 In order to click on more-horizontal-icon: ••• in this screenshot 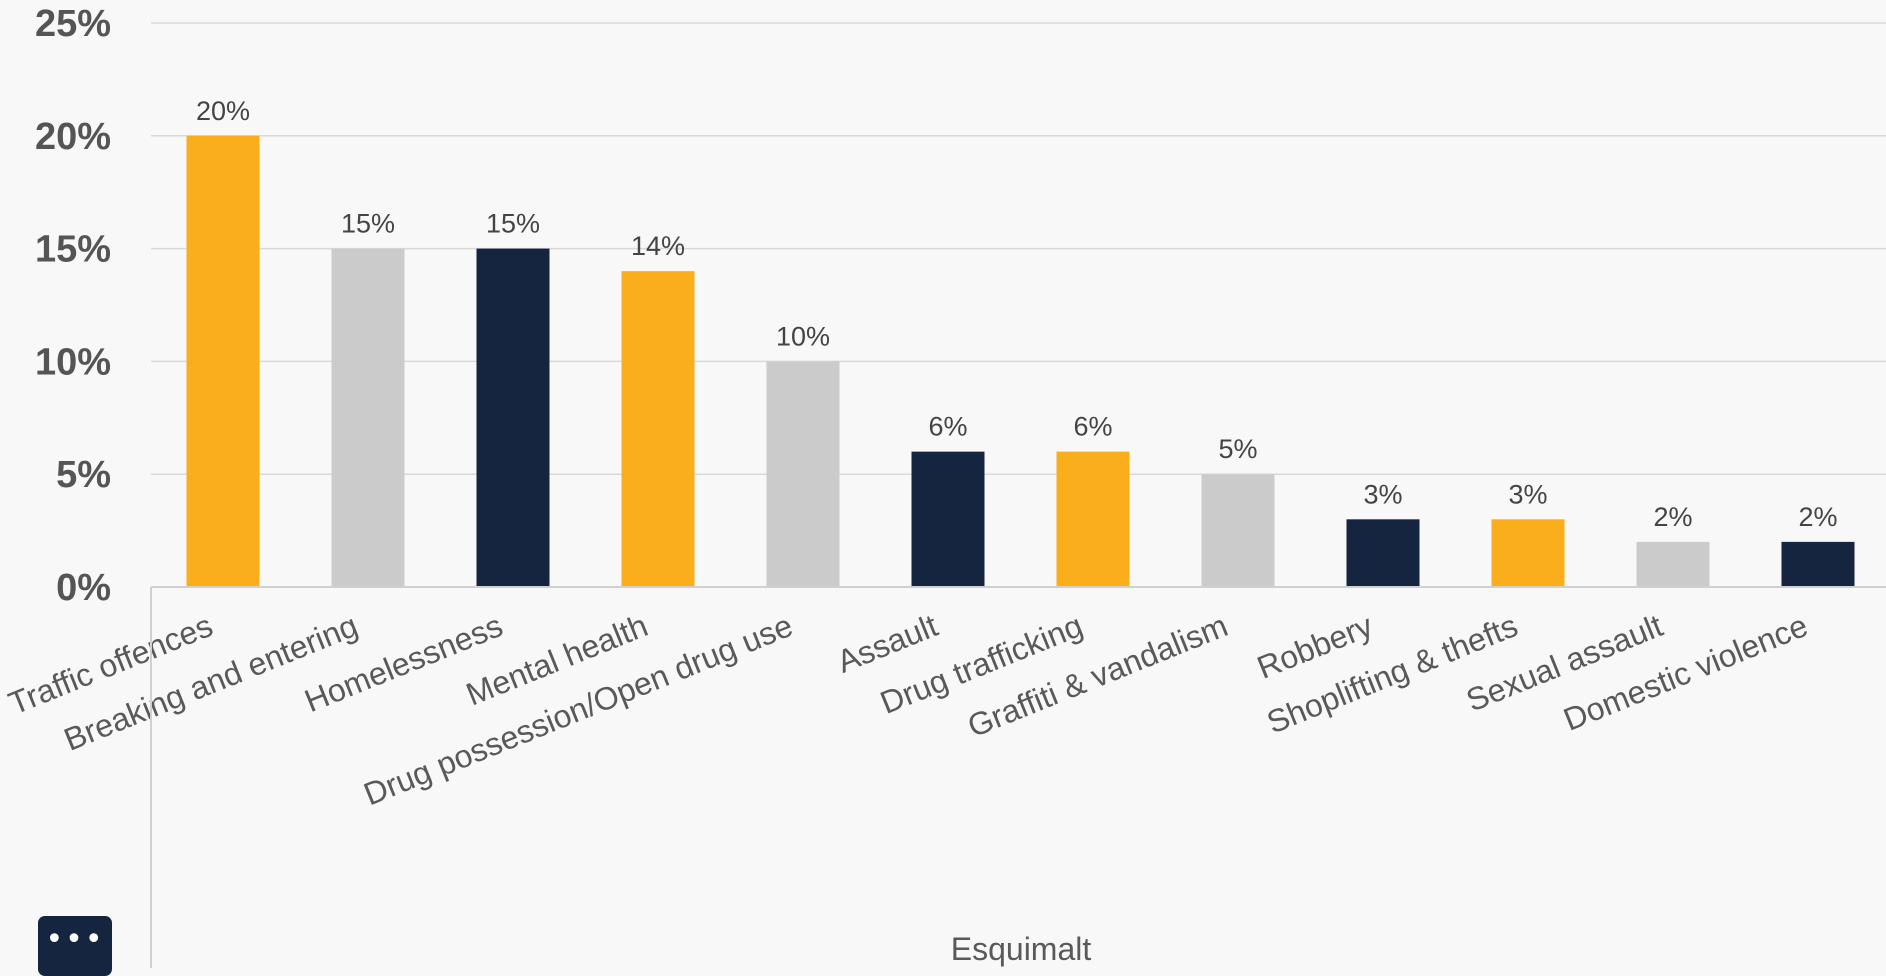, I will do `click(75, 939)`.